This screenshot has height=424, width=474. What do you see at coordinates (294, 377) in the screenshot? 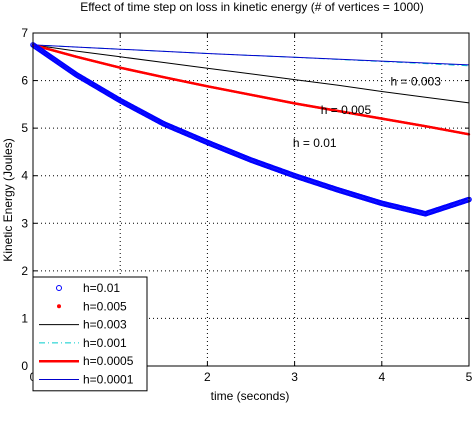
I see `x-tick-label: 3` at bounding box center [294, 377].